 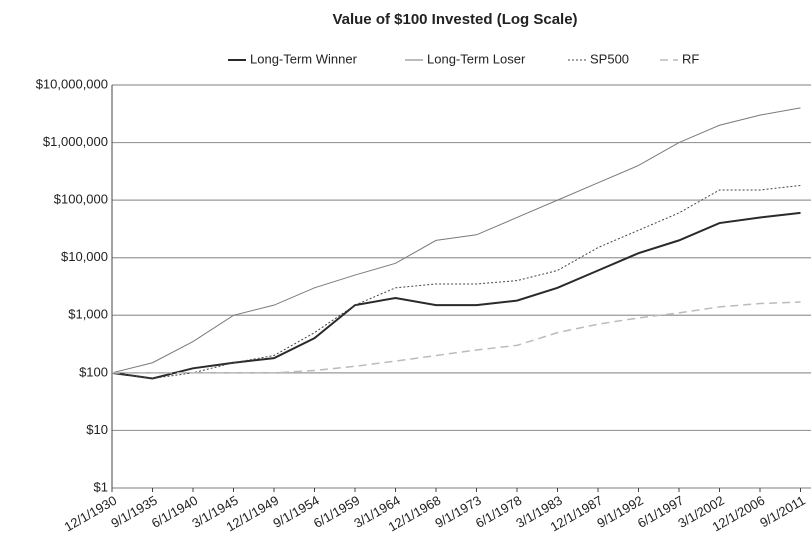 I want to click on legend-label: Long-Term Loser, so click(x=476, y=58).